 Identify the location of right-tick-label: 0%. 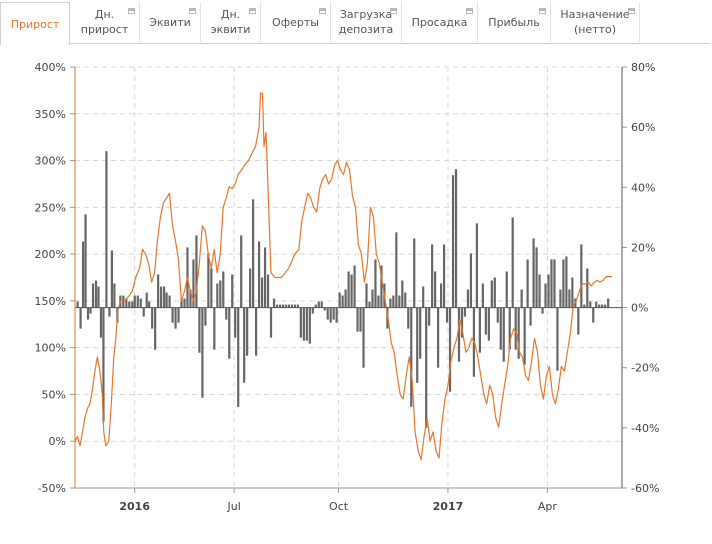
(639, 308).